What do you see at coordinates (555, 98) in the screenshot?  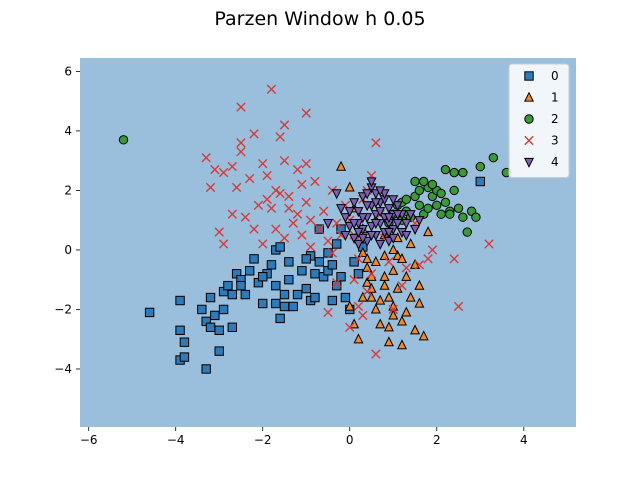 I see `legend-label-1: 1` at bounding box center [555, 98].